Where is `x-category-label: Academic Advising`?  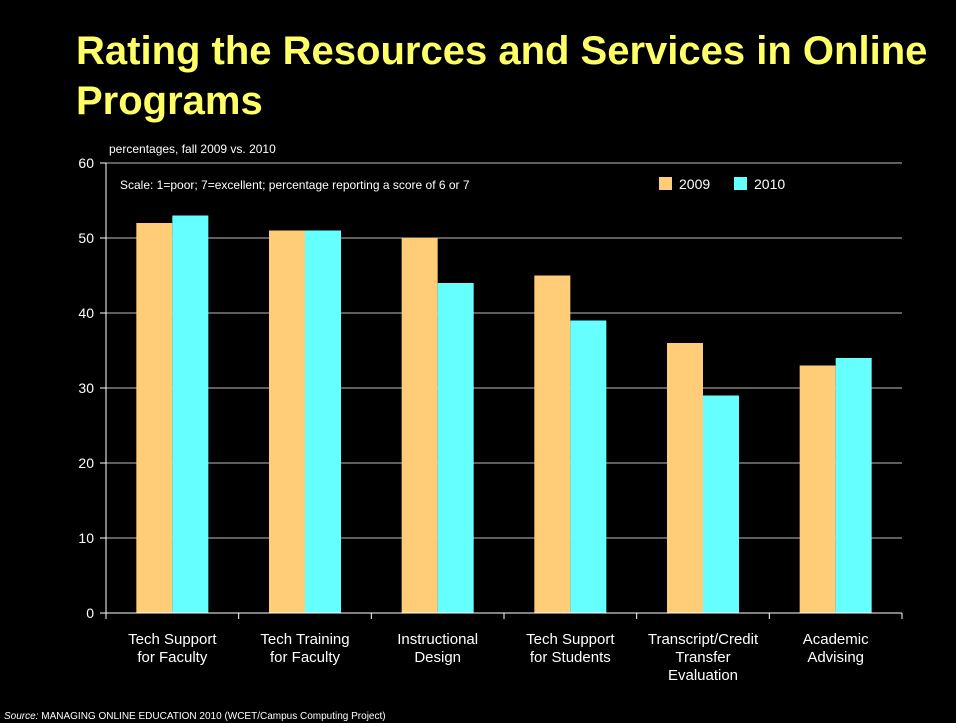 x-category-label: Academic Advising is located at coordinates (836, 648).